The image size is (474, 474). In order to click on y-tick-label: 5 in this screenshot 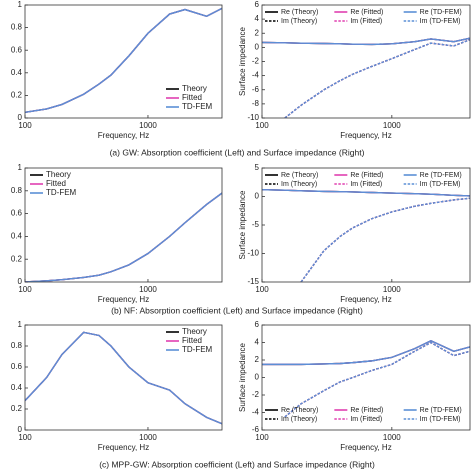, I will do `click(257, 167)`.